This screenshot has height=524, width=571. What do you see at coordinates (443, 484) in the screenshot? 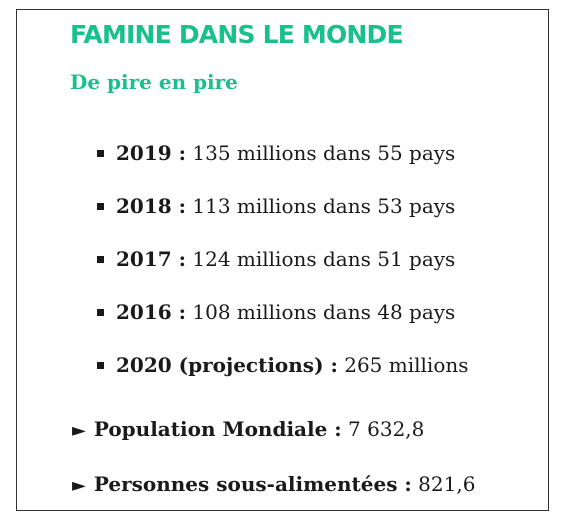
I see `stat-value: 821,6` at bounding box center [443, 484].